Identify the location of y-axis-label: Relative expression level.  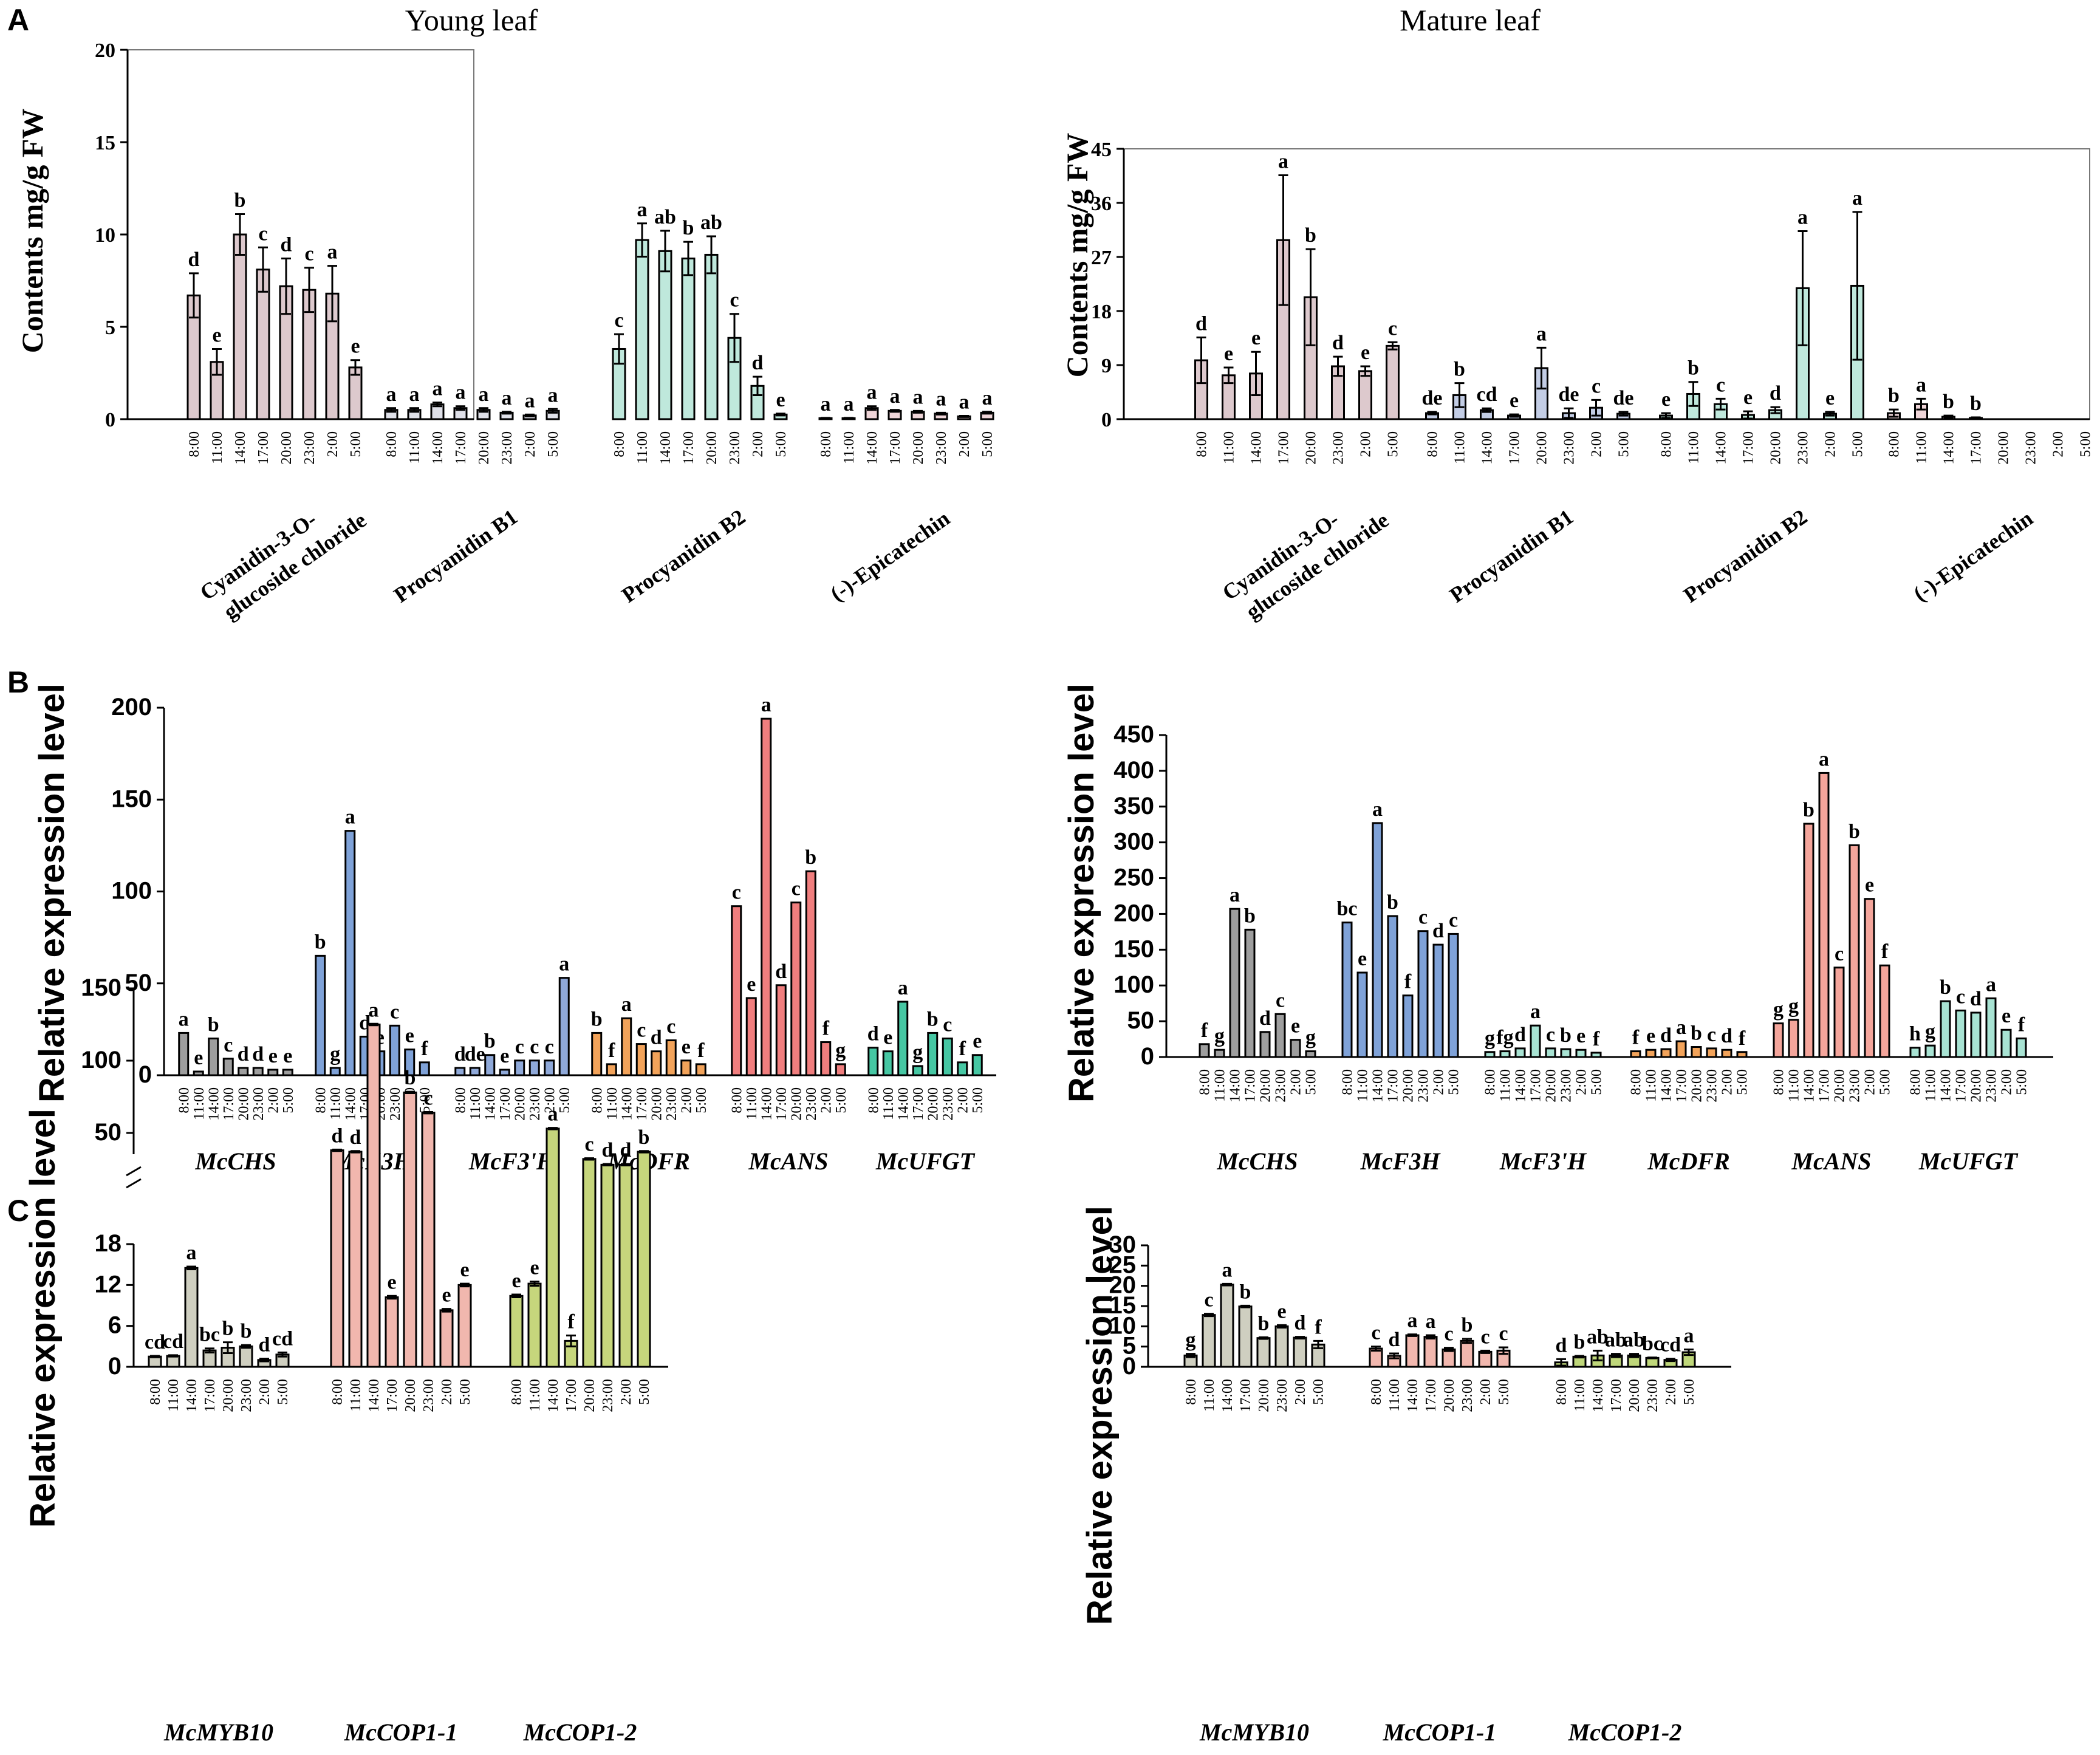
(1081, 893).